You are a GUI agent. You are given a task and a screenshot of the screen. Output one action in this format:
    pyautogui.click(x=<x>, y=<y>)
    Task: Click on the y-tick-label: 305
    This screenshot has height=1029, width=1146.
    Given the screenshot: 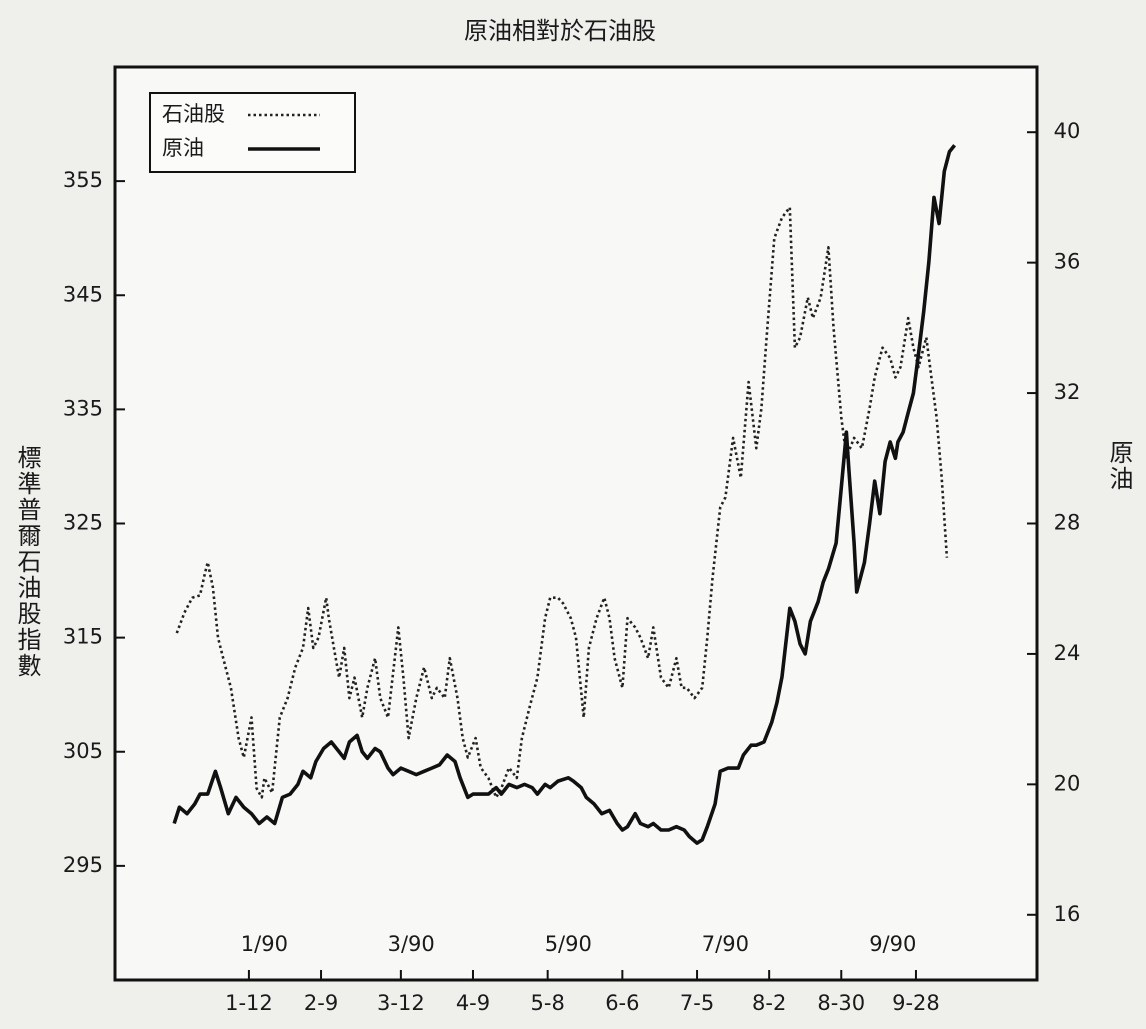 What is the action you would take?
    pyautogui.click(x=83, y=751)
    